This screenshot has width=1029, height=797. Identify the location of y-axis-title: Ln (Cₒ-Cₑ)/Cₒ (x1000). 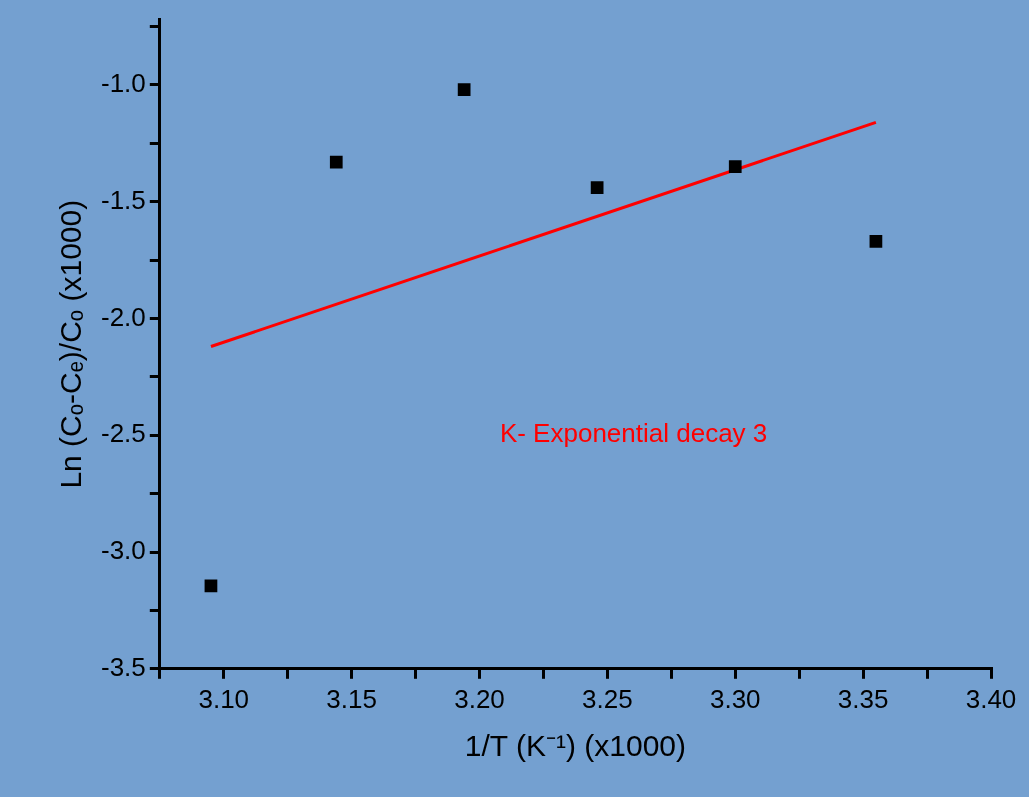
(71, 344).